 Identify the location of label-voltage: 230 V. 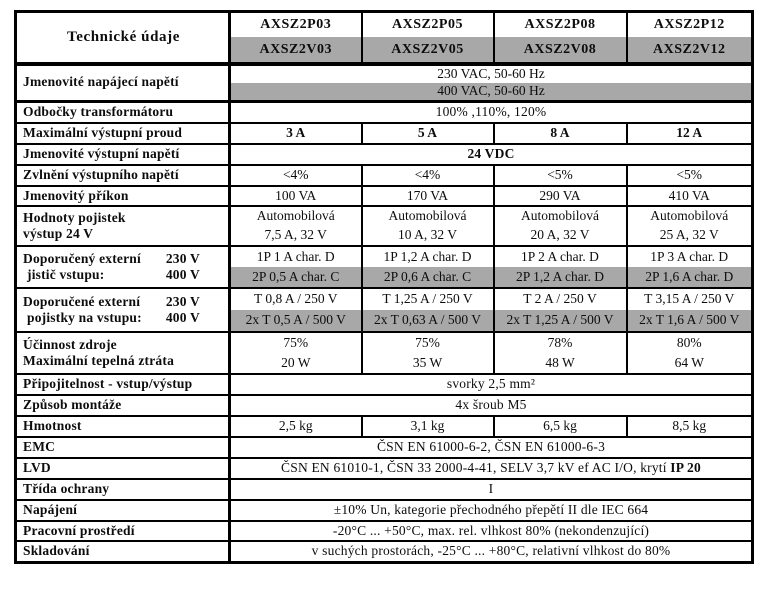
(182, 258).